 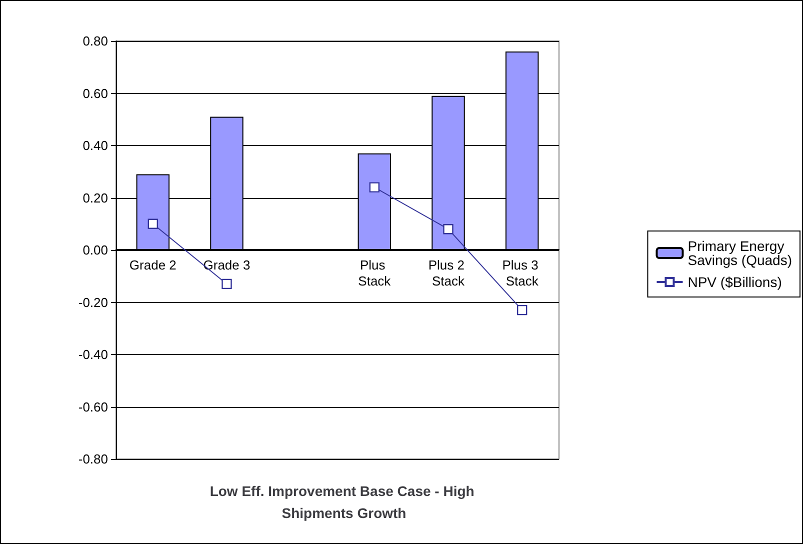 I want to click on x-tick-label: Plus Stack, so click(x=375, y=273).